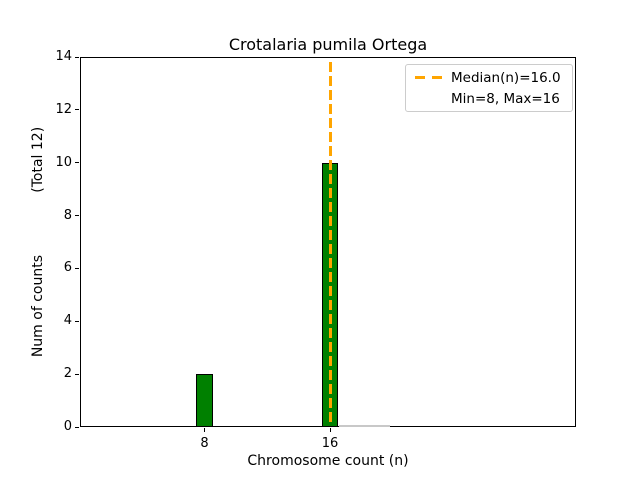 This screenshot has height=480, width=640. Describe the element at coordinates (204, 400) in the screenshot. I see `histogram-bar` at that location.